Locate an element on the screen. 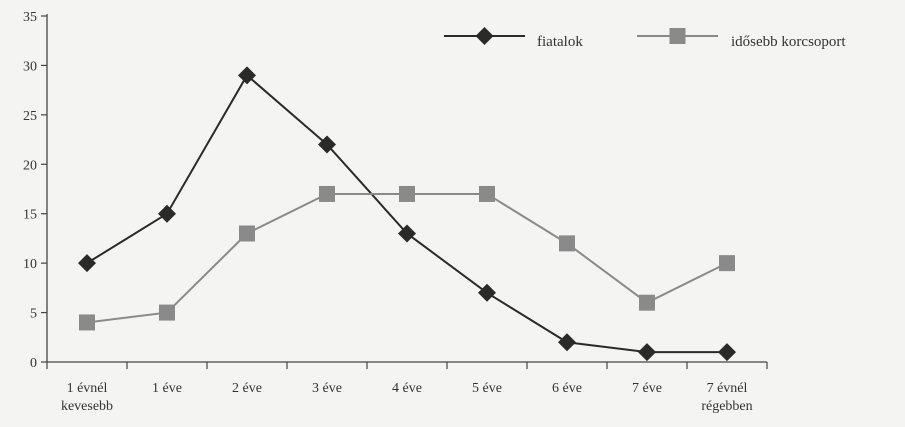 This screenshot has width=905, height=427. x-tick-label-line: 7 éve is located at coordinates (647, 388).